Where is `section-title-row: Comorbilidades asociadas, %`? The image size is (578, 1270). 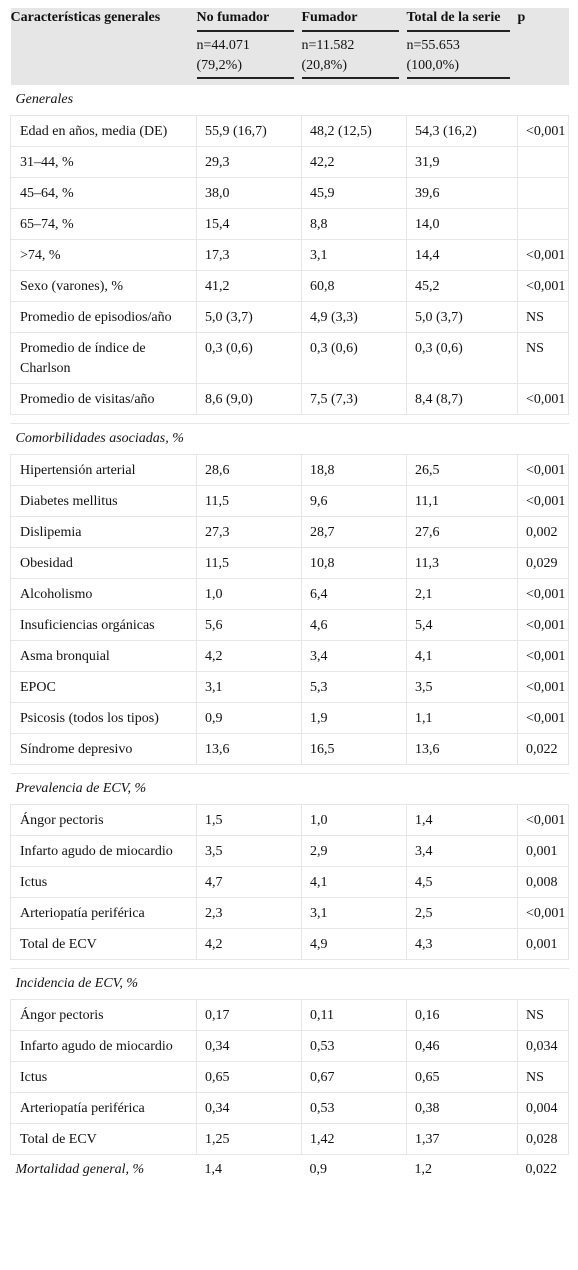
section-title-row: Comorbilidades asociadas, % is located at coordinates (289, 439).